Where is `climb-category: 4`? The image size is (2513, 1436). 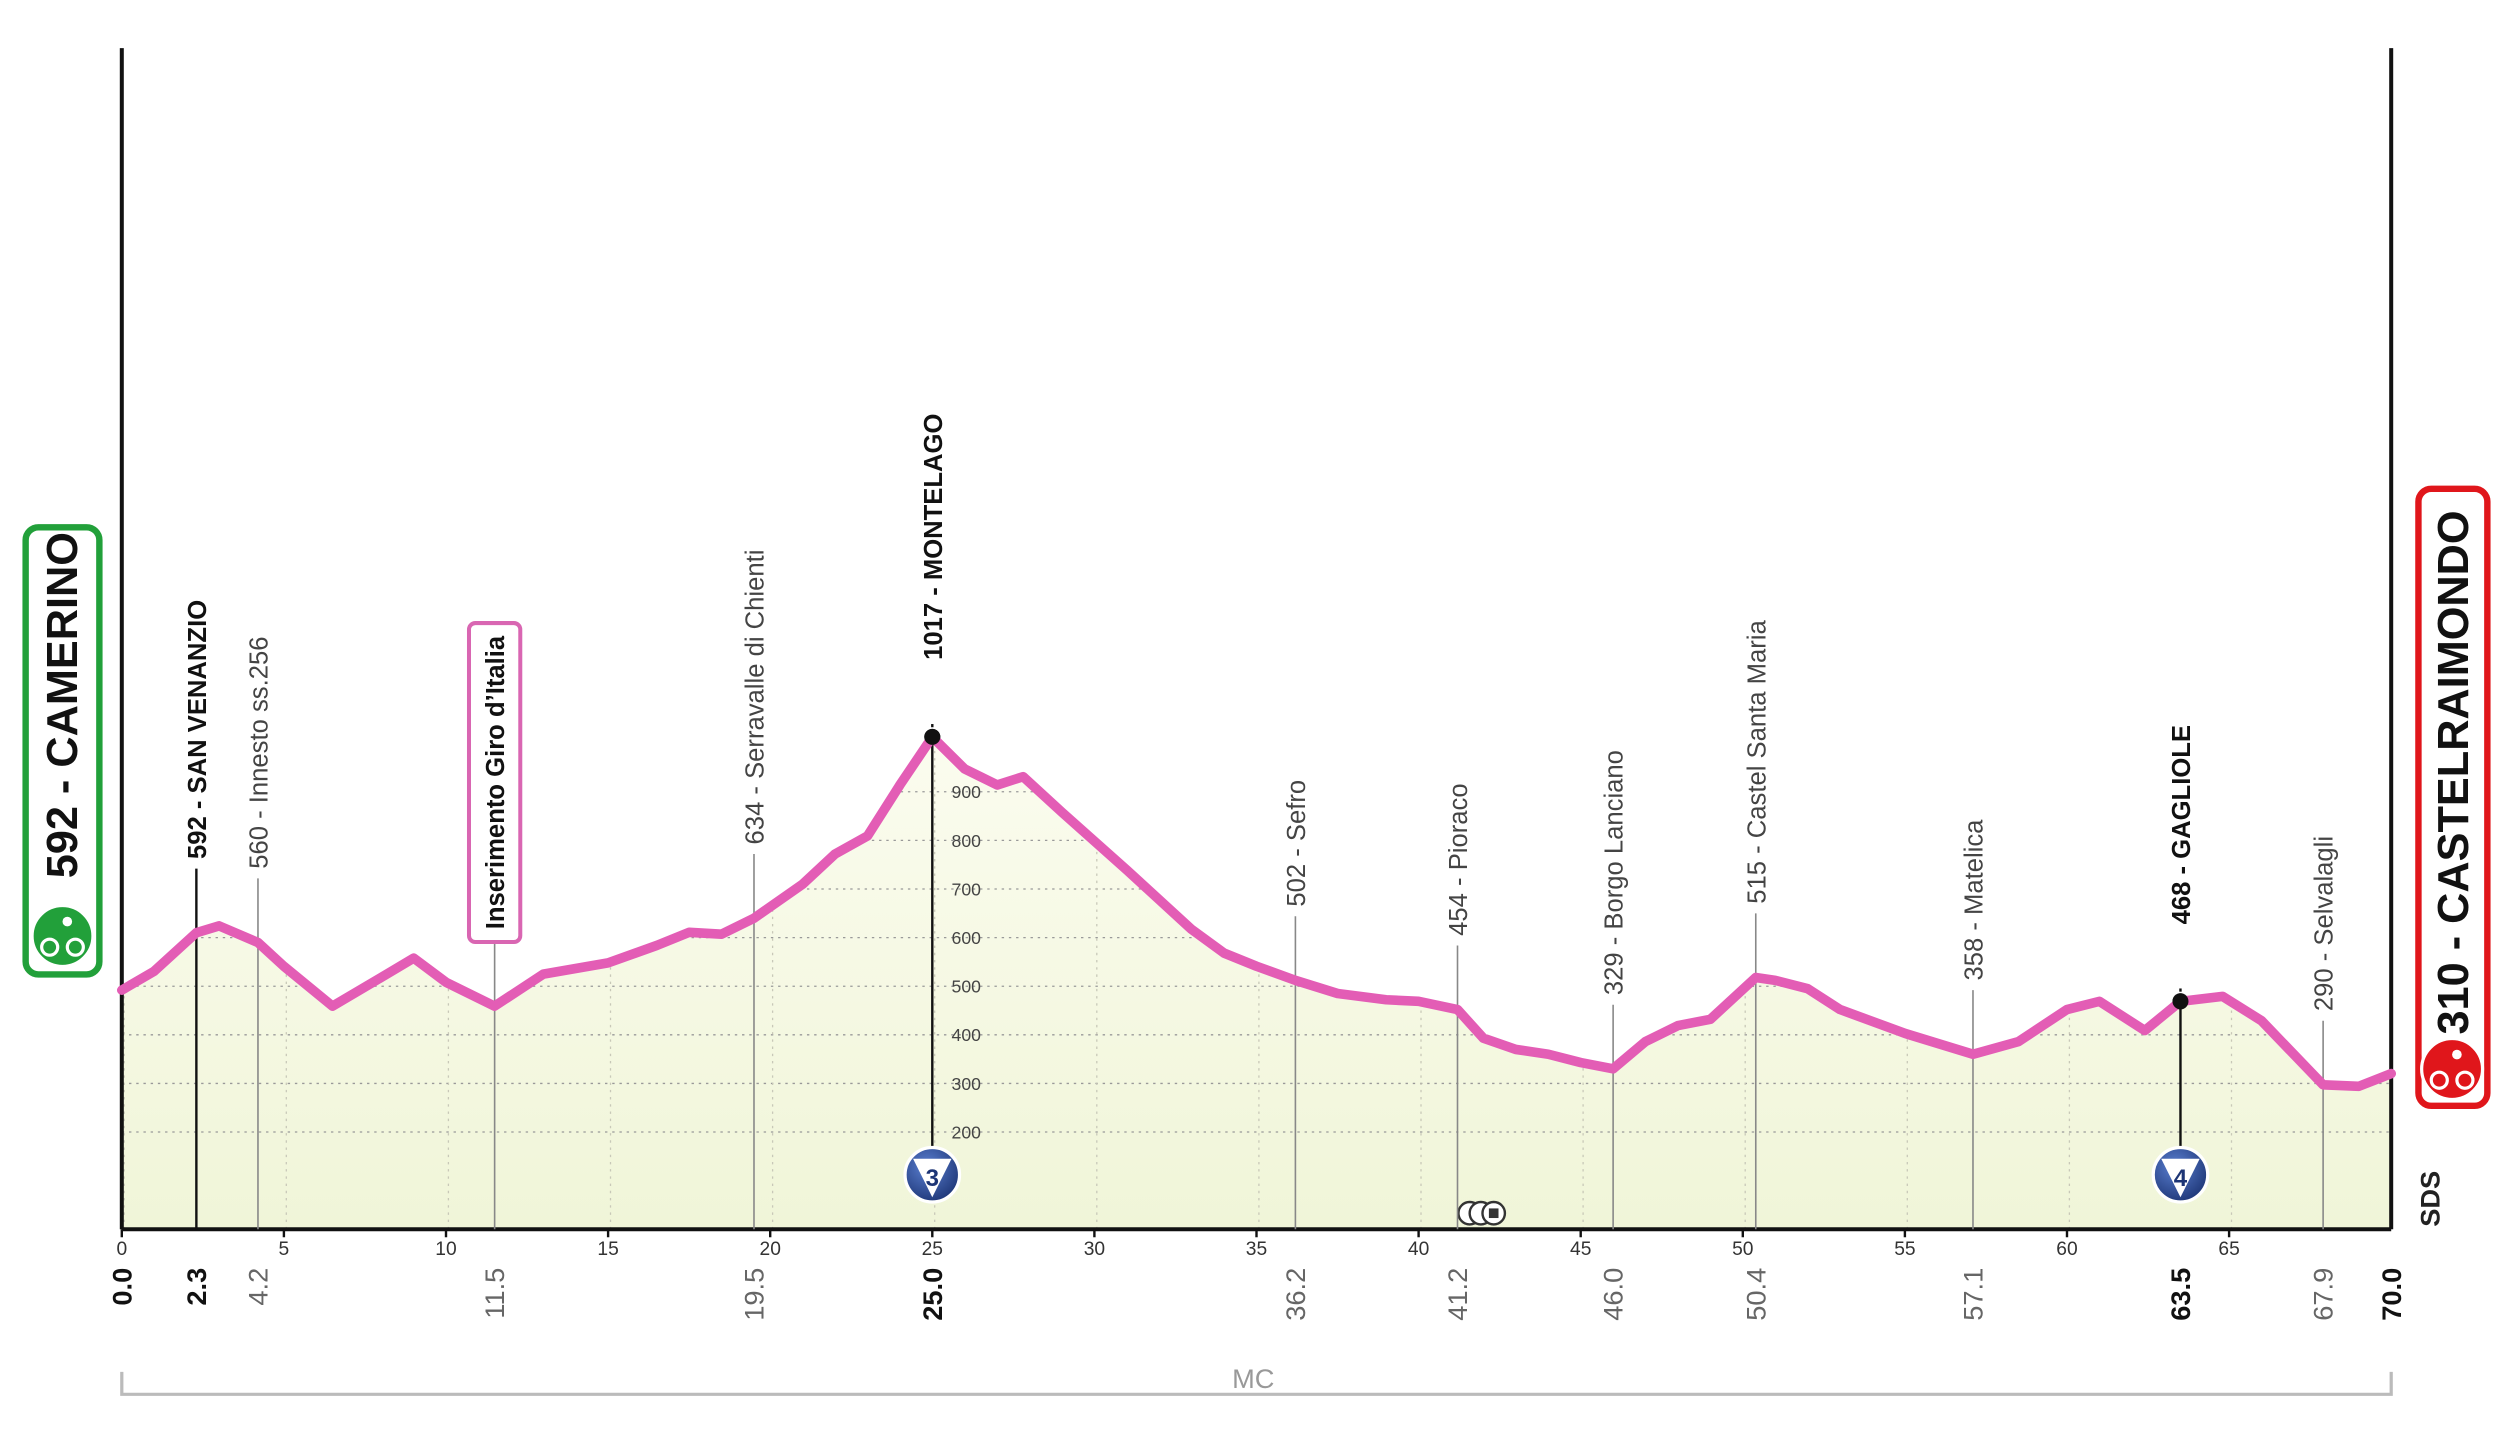 climb-category: 4 is located at coordinates (2181, 1178).